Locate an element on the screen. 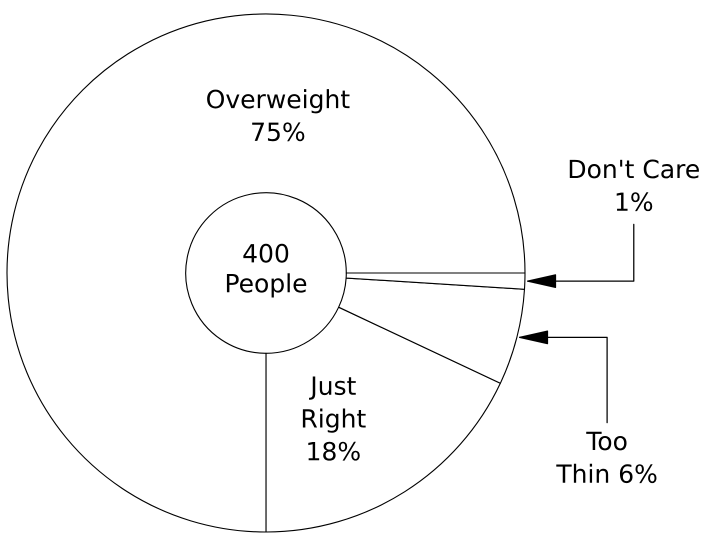 This screenshot has width=722, height=538. slice-label: Don't Care is located at coordinates (634, 169).